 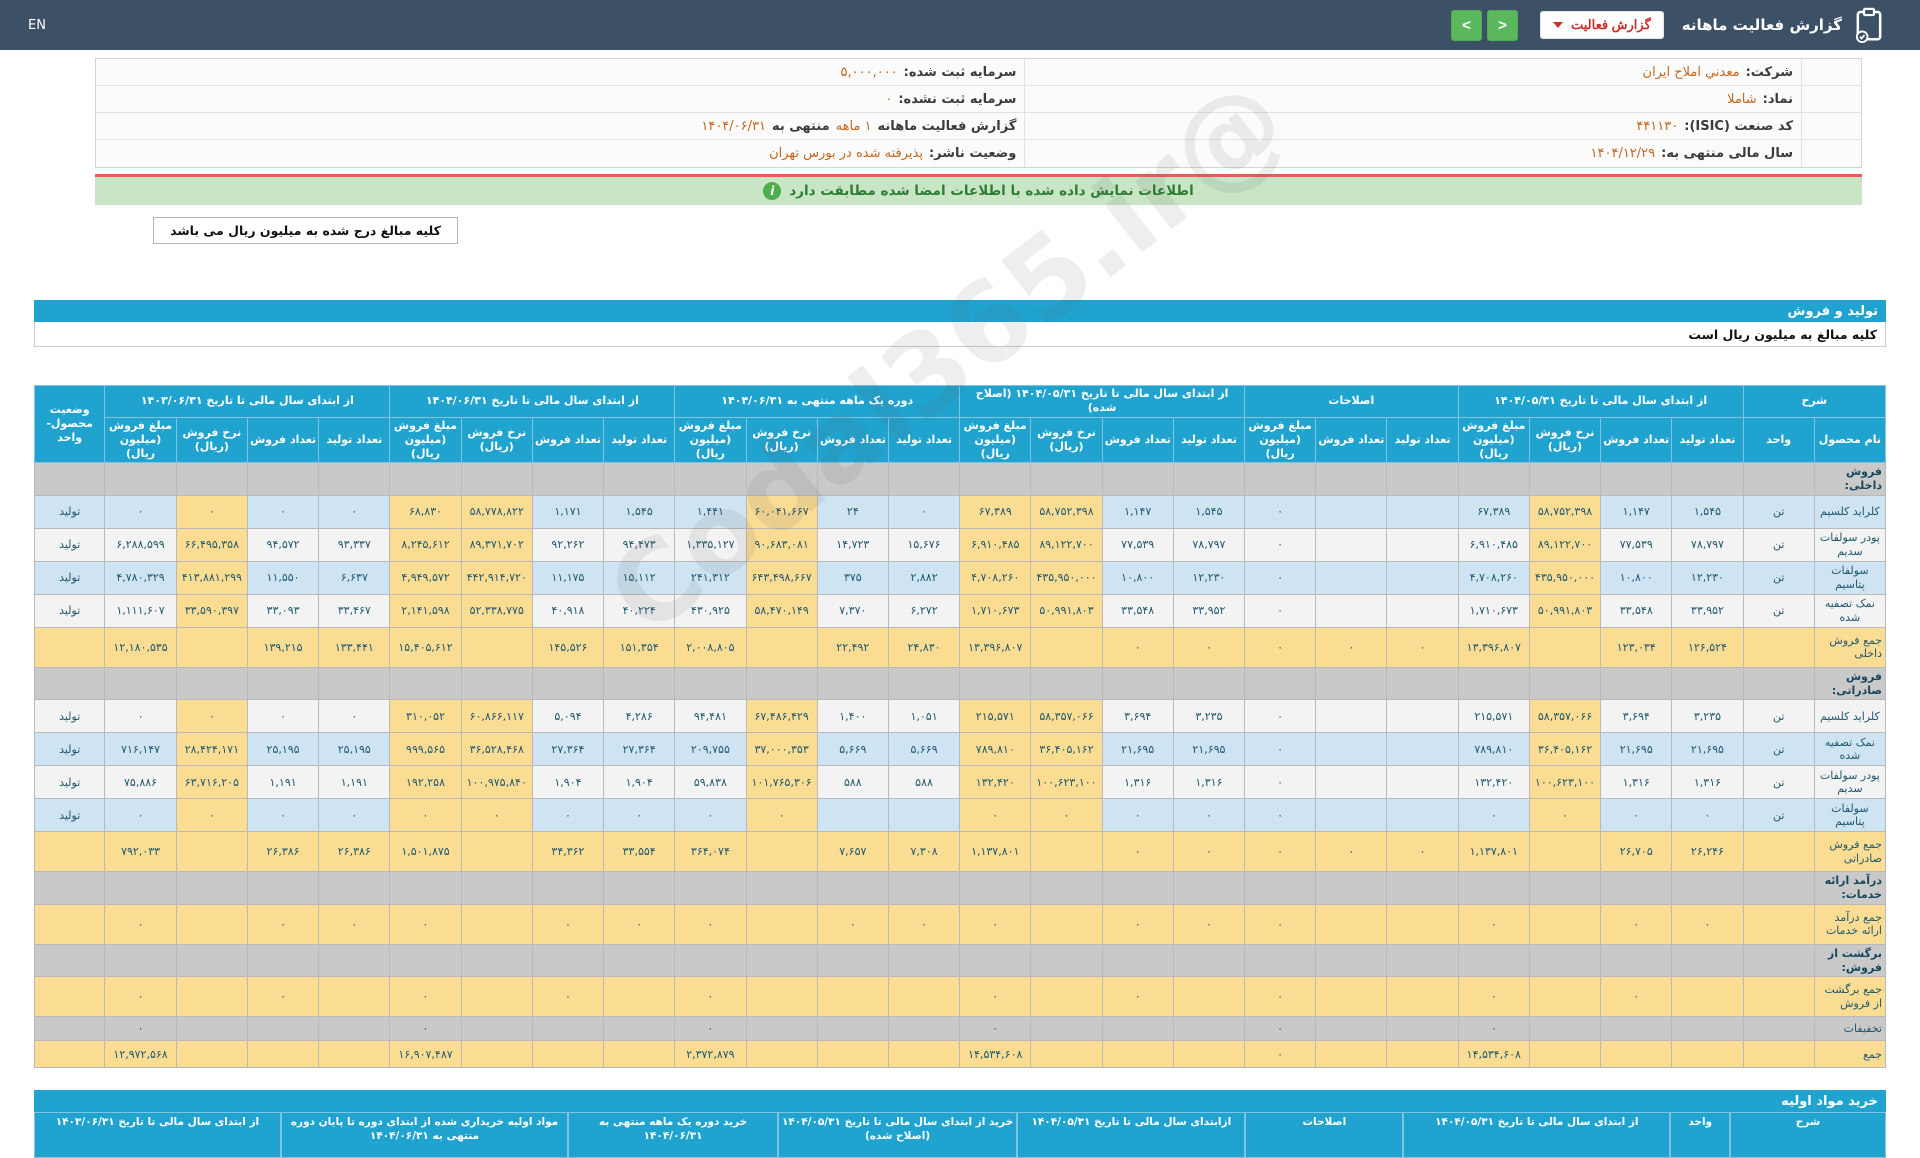 I want to click on language-switch-en: EN, so click(x=37, y=25).